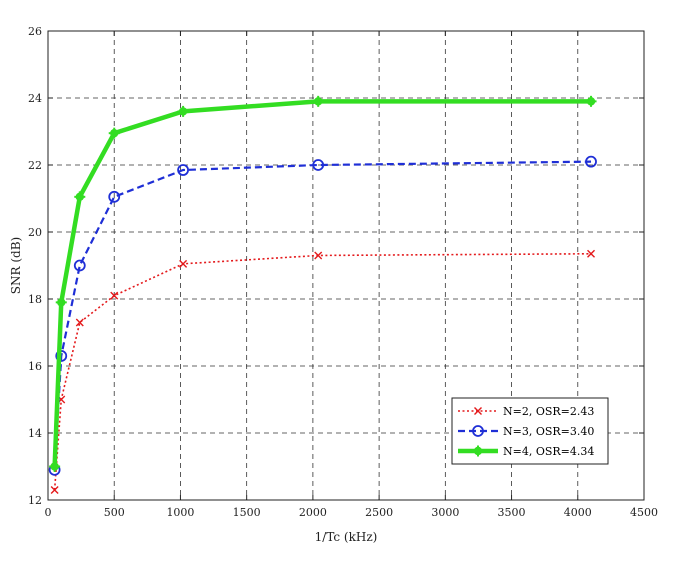 The width and height of the screenshot is (685, 574). I want to click on legend: N=2, OSR=2.43 N=3, OSR=3.40 N=4, OSR=4.34, so click(530, 431).